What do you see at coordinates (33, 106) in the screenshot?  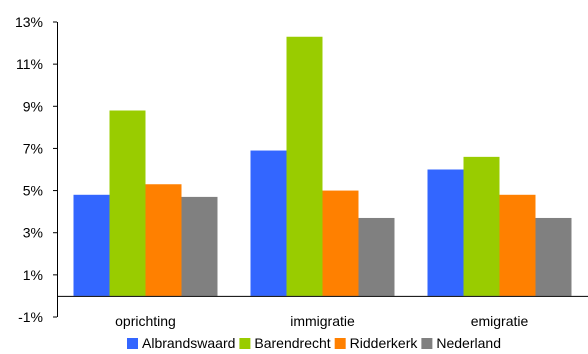 I see `y-tick-label: 9%` at bounding box center [33, 106].